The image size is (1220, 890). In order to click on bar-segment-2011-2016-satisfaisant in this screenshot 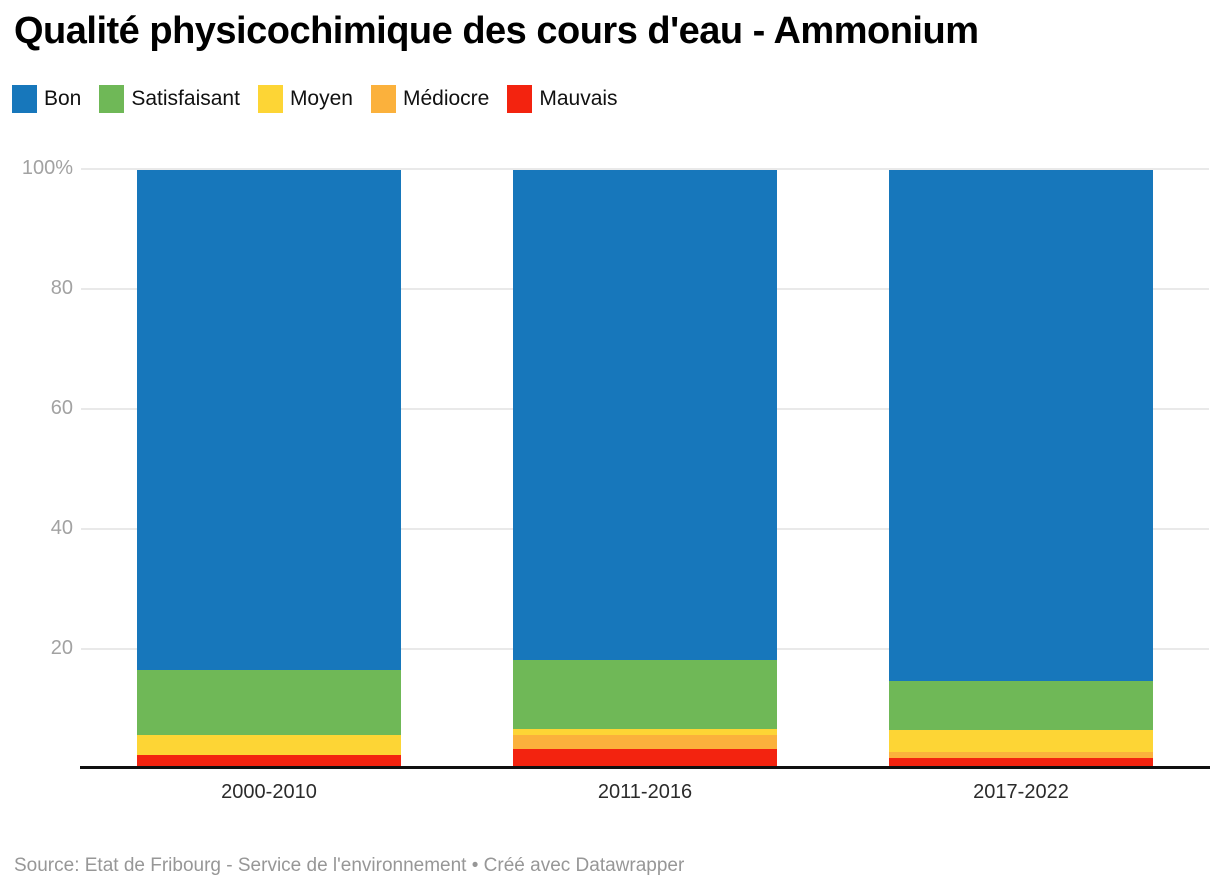, I will do `click(645, 695)`.